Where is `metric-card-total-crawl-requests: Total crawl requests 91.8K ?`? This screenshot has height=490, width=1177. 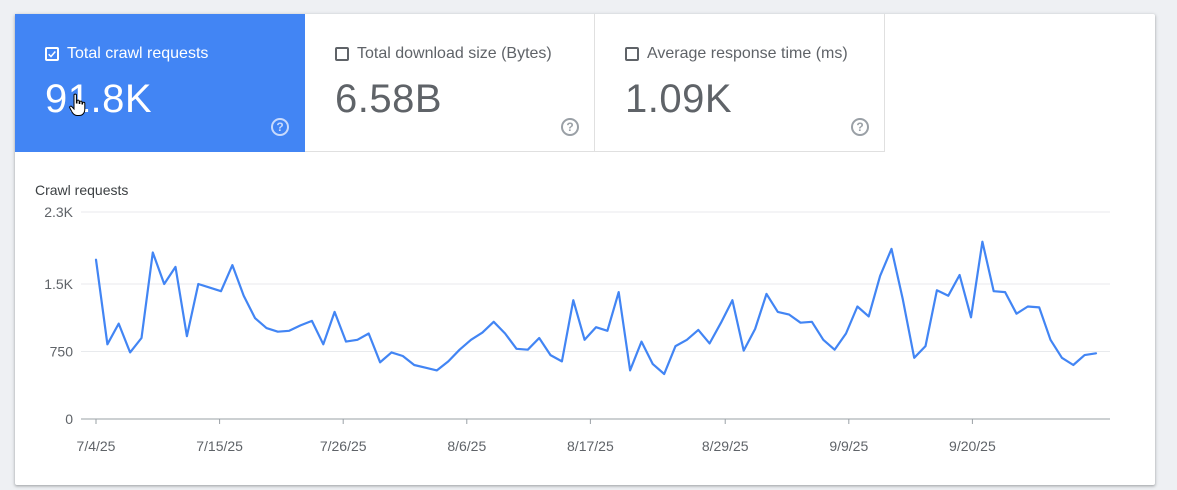 metric-card-total-crawl-requests: Total crawl requests 91.8K ? is located at coordinates (160, 83).